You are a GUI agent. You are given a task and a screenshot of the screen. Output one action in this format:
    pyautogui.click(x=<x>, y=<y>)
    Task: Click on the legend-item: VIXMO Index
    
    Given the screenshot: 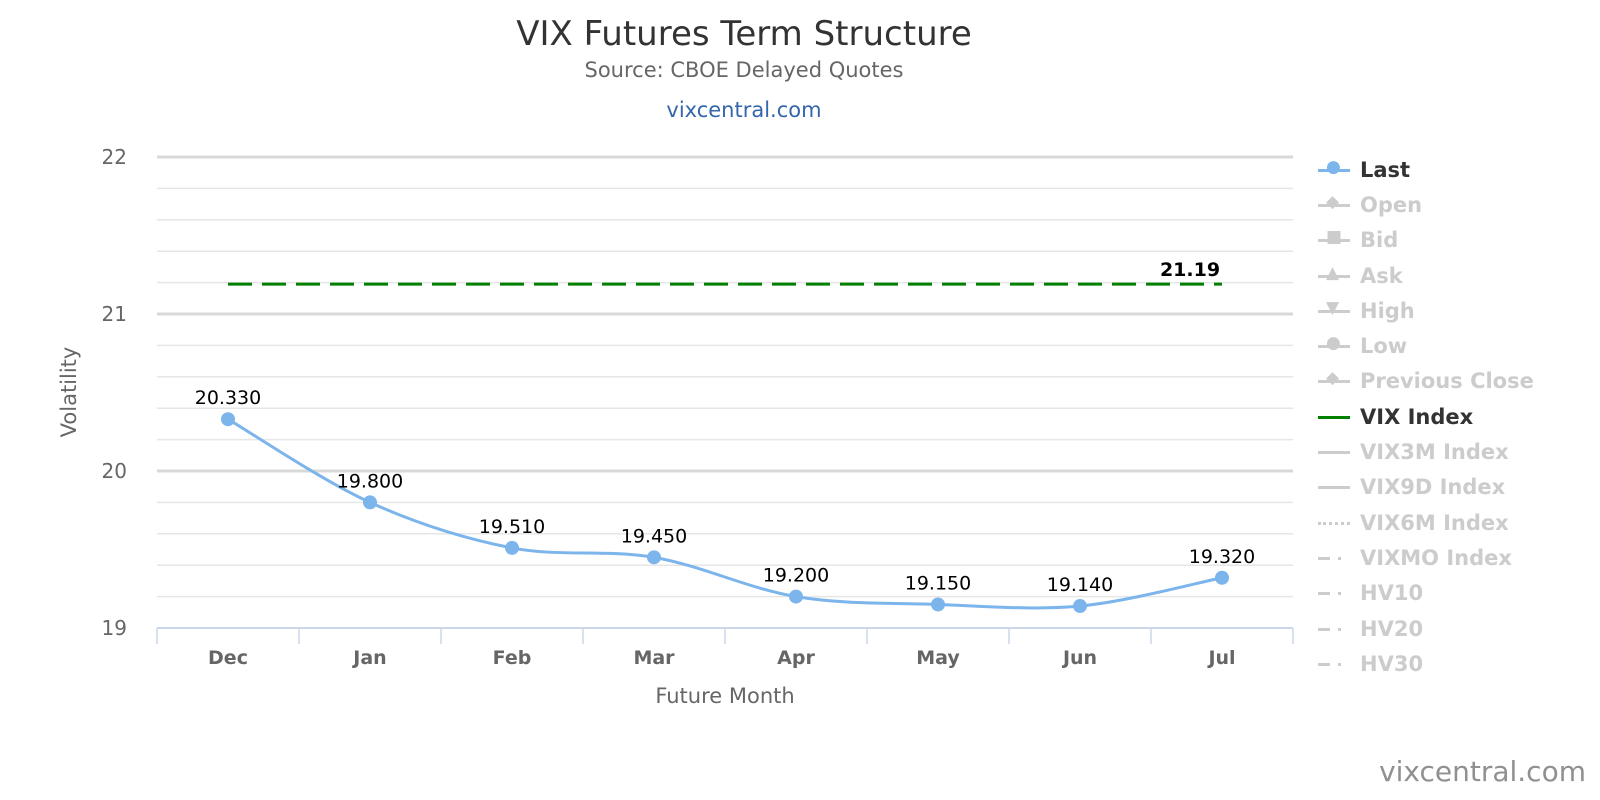 What is the action you would take?
    pyautogui.click(x=1426, y=557)
    